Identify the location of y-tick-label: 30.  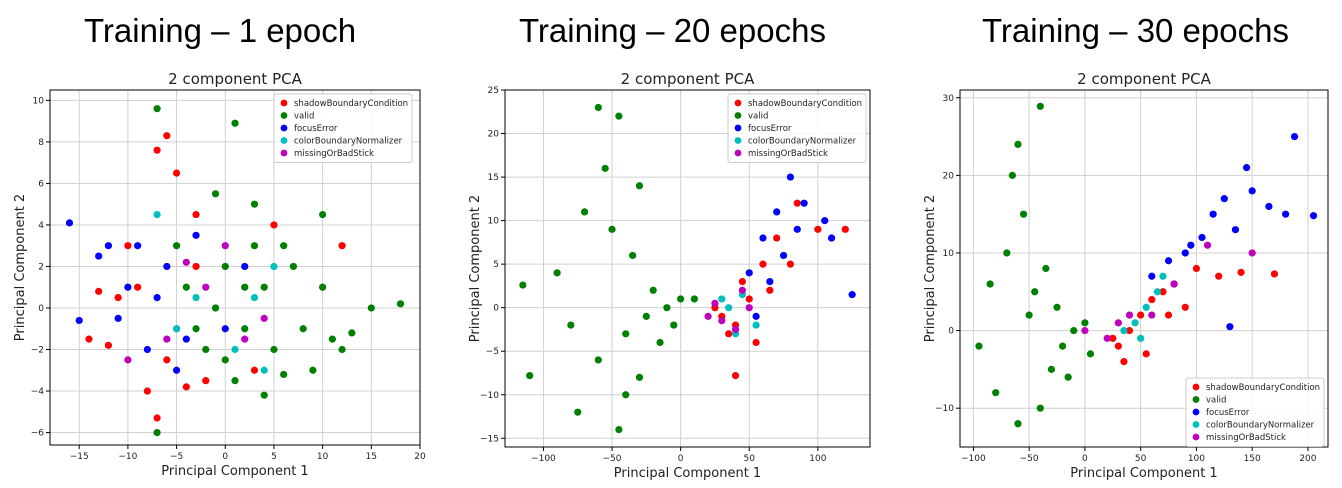
(949, 99).